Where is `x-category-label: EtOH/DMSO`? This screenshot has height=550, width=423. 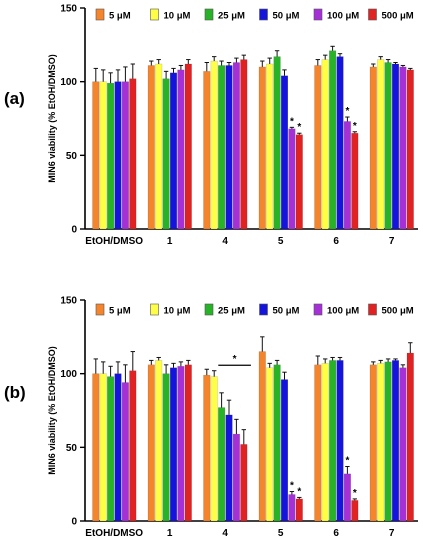 x-category-label: EtOH/DMSO is located at coordinates (114, 533).